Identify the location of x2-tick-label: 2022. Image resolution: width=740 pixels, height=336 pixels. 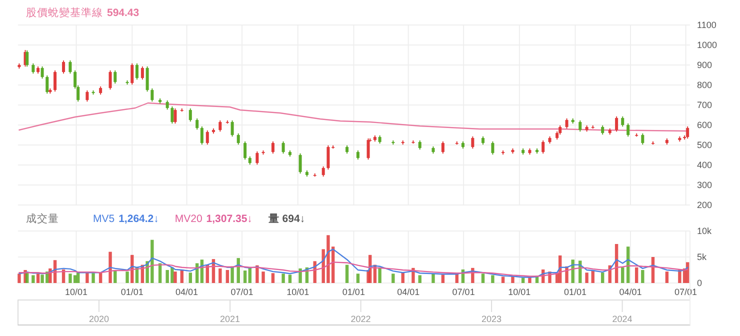
(360, 319).